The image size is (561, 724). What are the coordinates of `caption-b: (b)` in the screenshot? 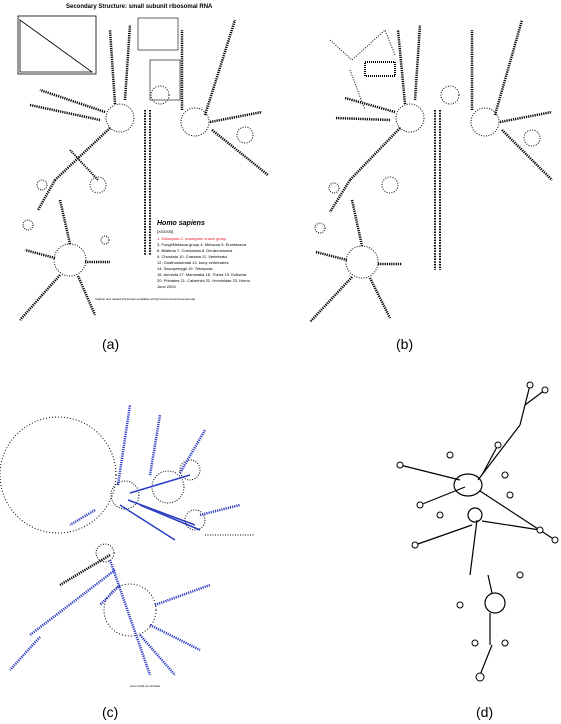 It's located at (405, 344).